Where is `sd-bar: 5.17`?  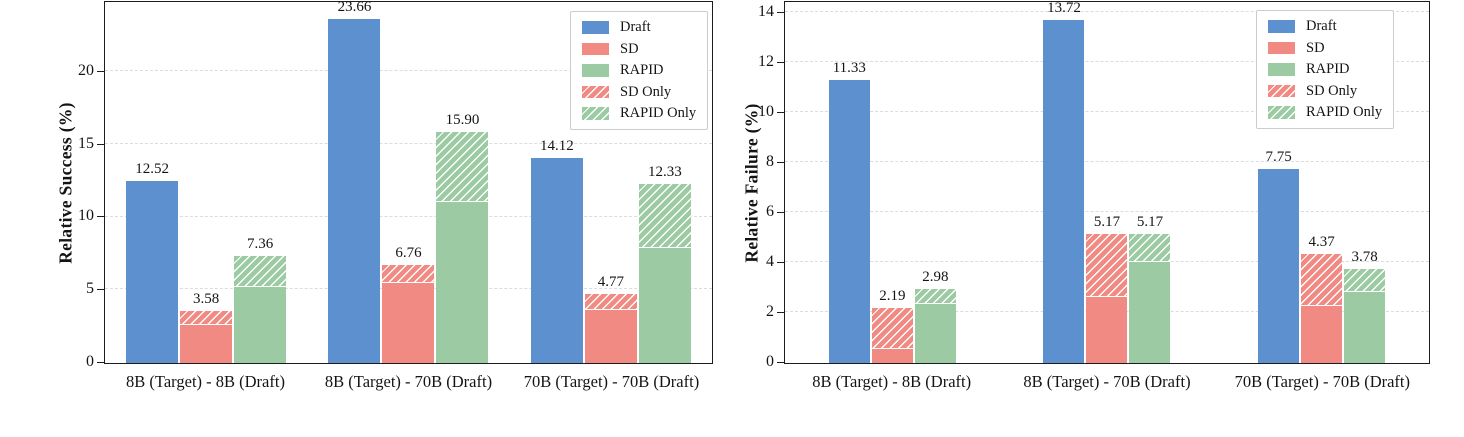
sd-bar: 5.17 is located at coordinates (1107, 288).